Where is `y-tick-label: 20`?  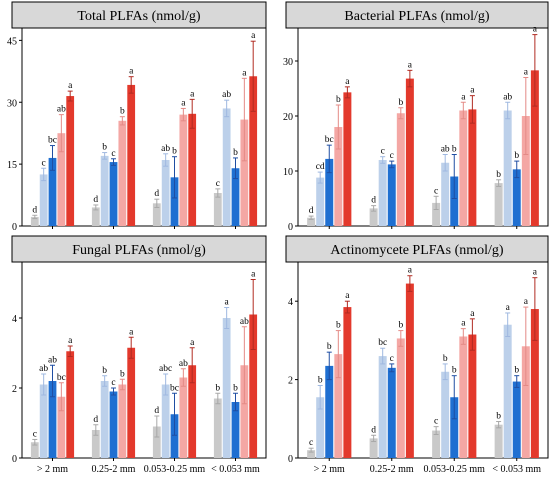
y-tick-label: 20 is located at coordinates (288, 117).